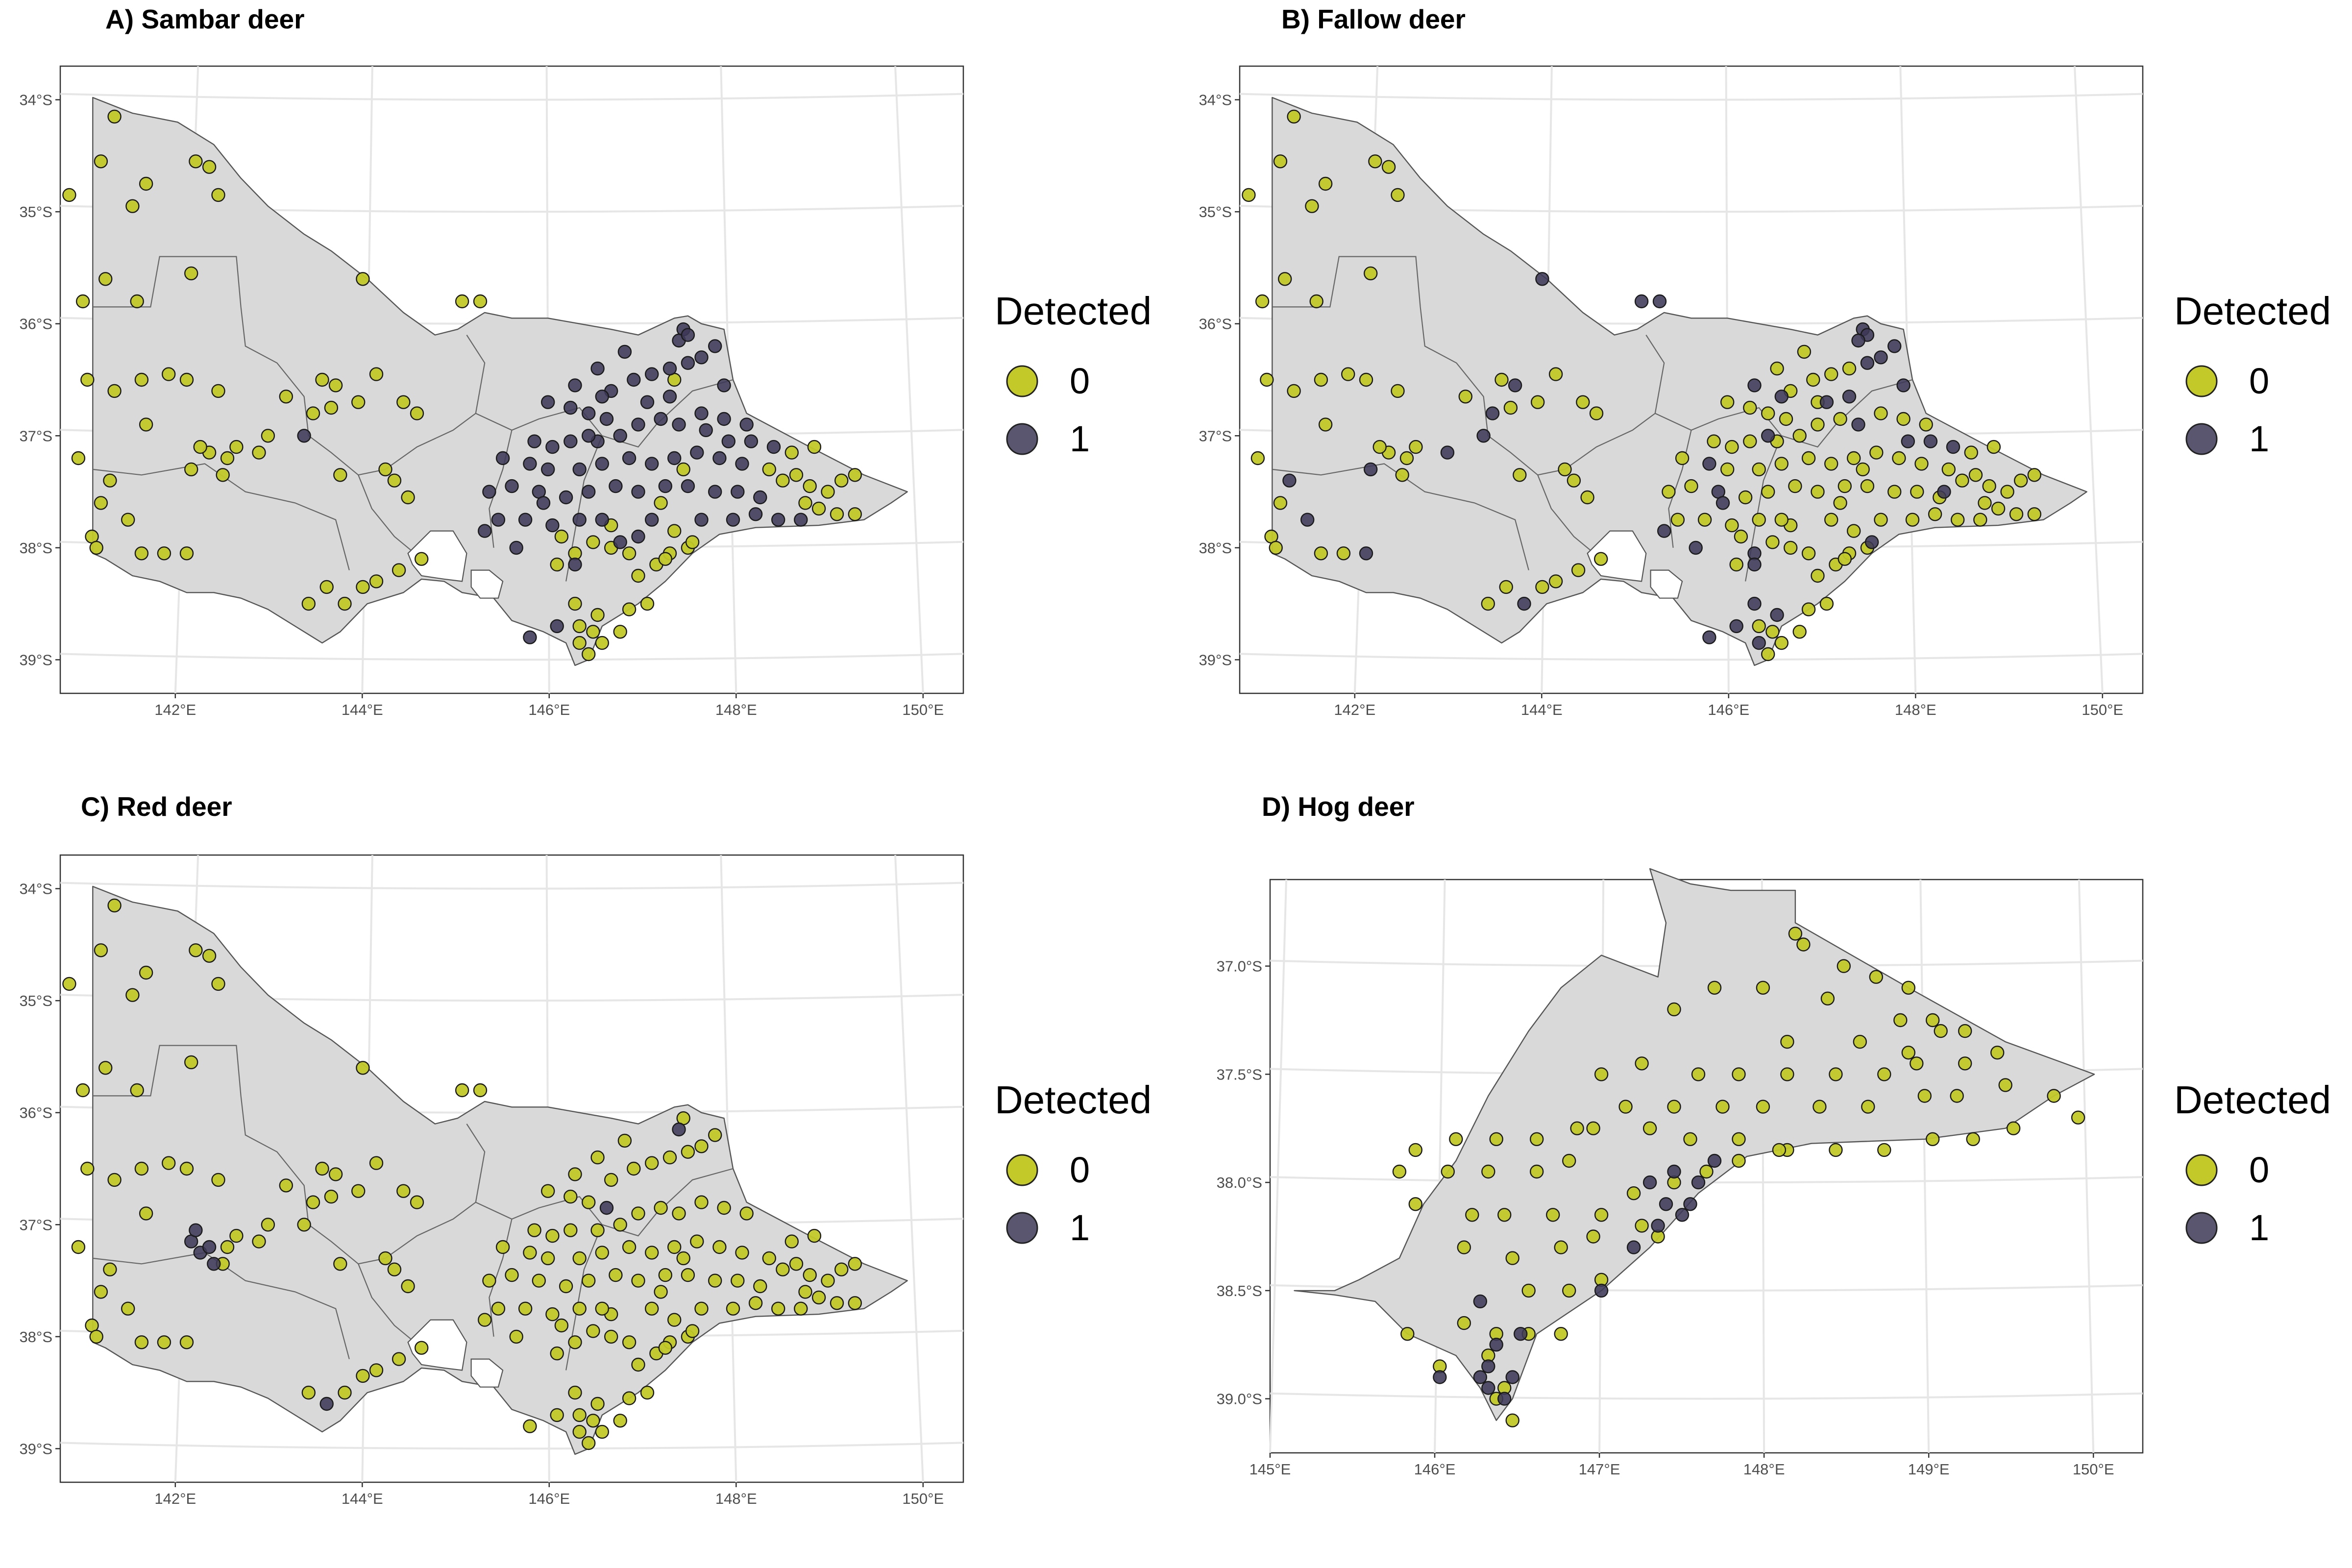 This screenshot has width=2352, height=1568. Describe the element at coordinates (1641, 385) in the screenshot. I see `detection-points` at that location.